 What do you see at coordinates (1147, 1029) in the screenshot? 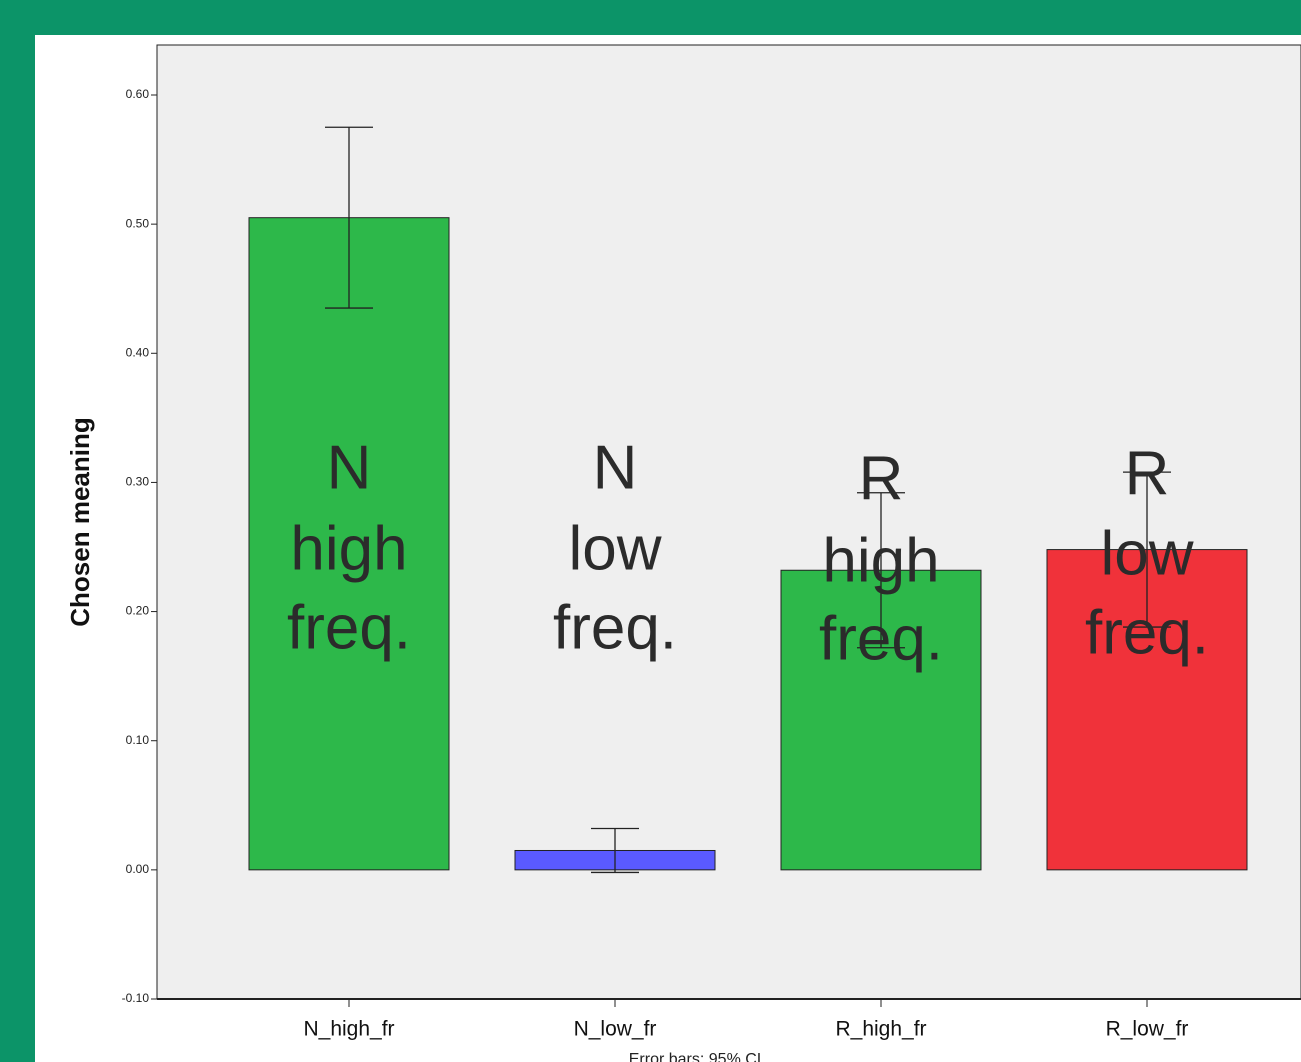
I see `x-tick-label: R_low_fr` at bounding box center [1147, 1029].